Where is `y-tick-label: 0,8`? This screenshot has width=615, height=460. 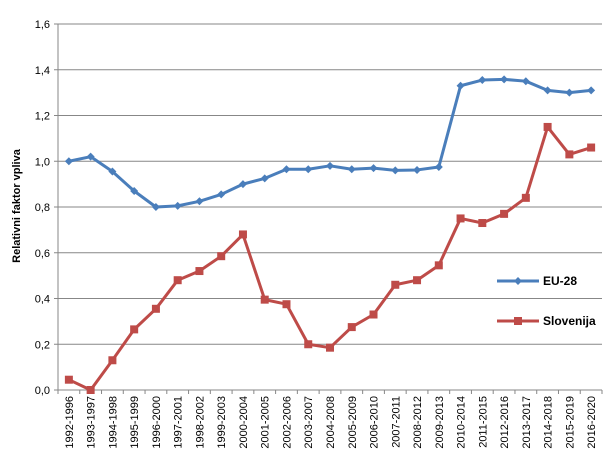 y-tick-label: 0,8 is located at coordinates (42, 208).